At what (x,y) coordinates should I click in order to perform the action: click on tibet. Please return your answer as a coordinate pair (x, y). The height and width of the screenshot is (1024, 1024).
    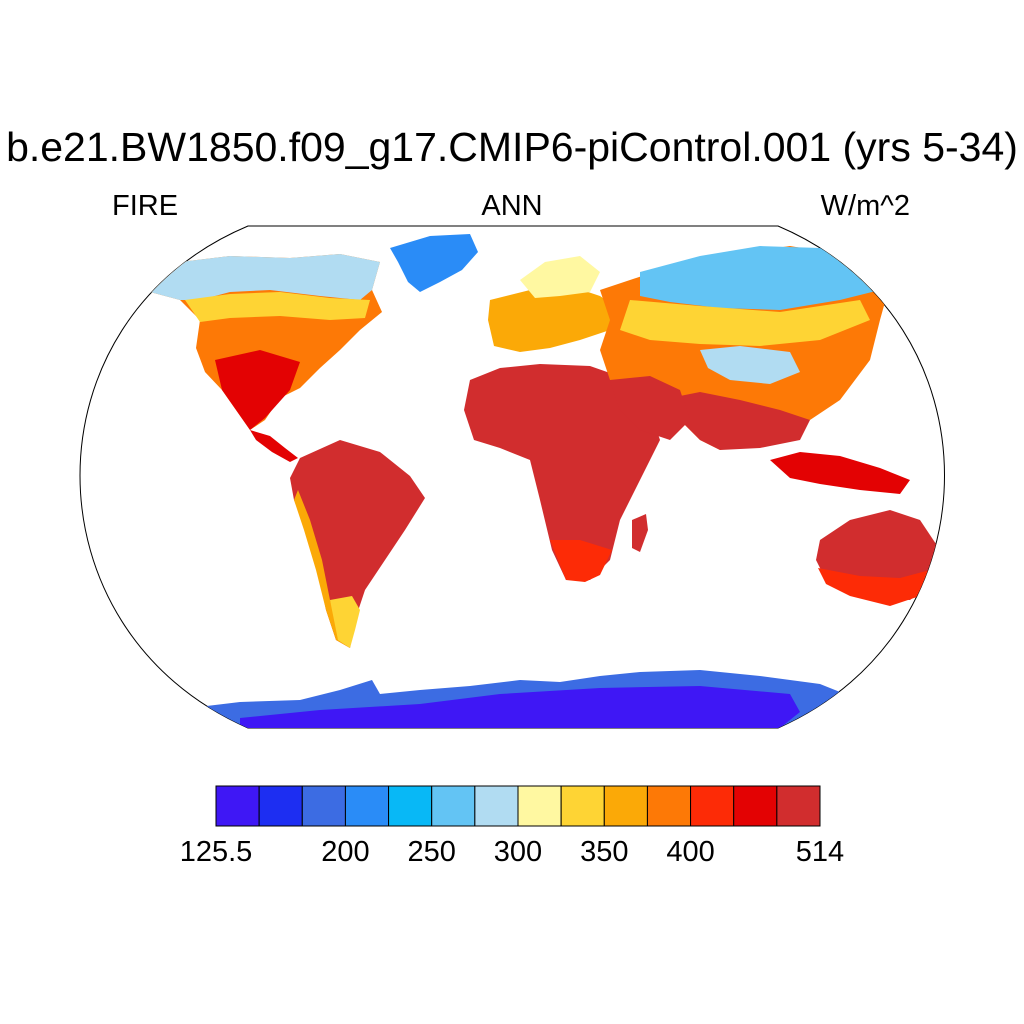
    Looking at the image, I should click on (750, 365).